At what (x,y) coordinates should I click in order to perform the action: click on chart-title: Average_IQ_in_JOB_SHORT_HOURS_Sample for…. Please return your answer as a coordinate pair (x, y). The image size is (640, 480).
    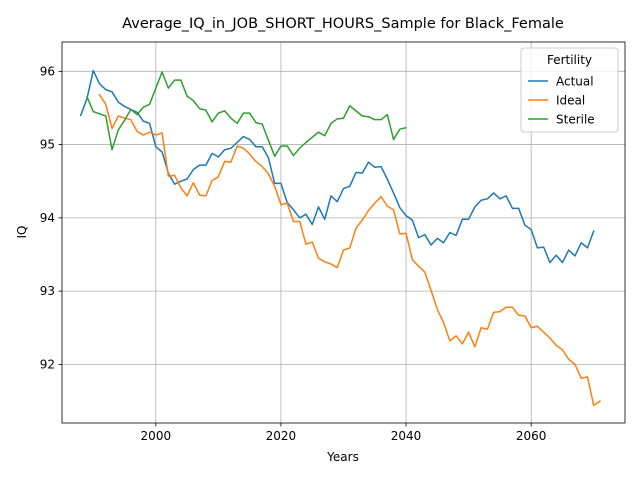
    Looking at the image, I should click on (343, 24).